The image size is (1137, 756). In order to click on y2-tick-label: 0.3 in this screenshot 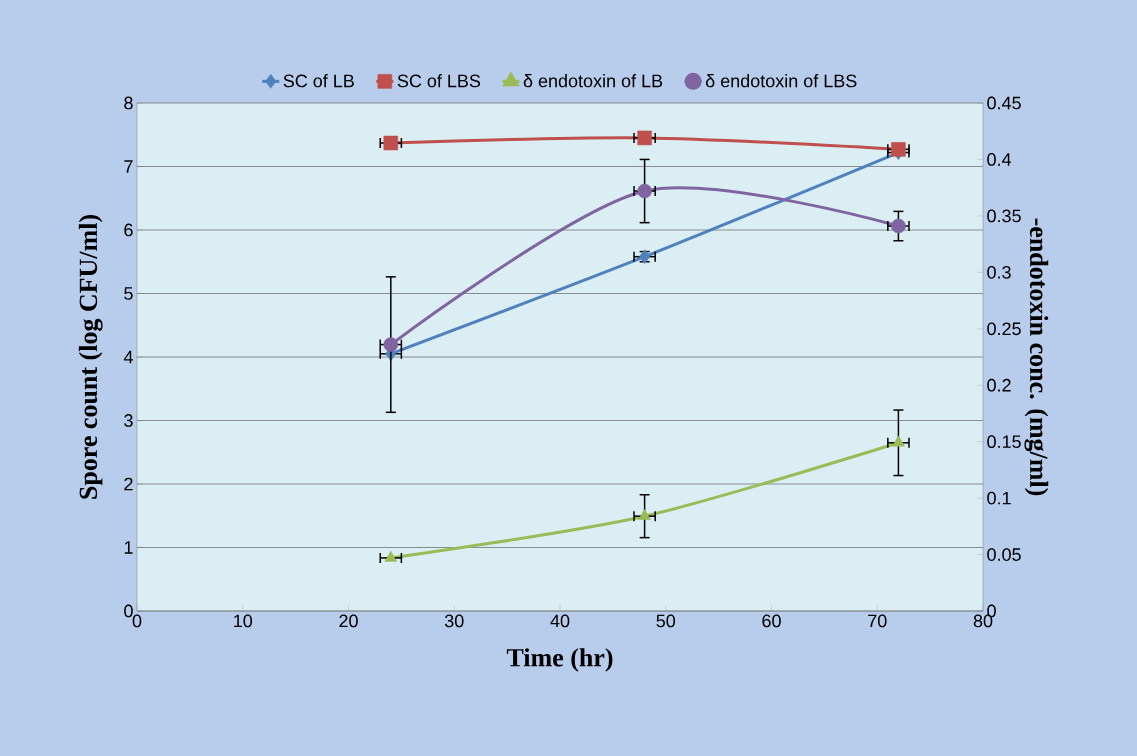, I will do `click(999, 272)`.